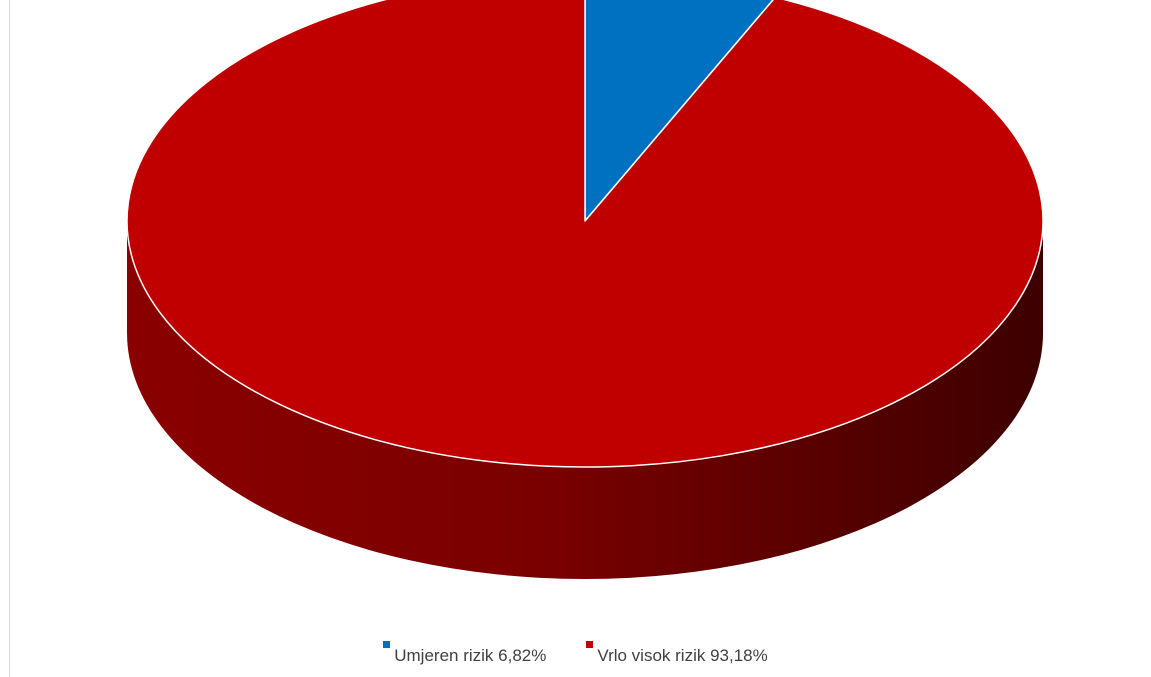 This screenshot has width=1151, height=677. I want to click on legend-label-umjeren: Umjeren rizik, so click(443, 655).